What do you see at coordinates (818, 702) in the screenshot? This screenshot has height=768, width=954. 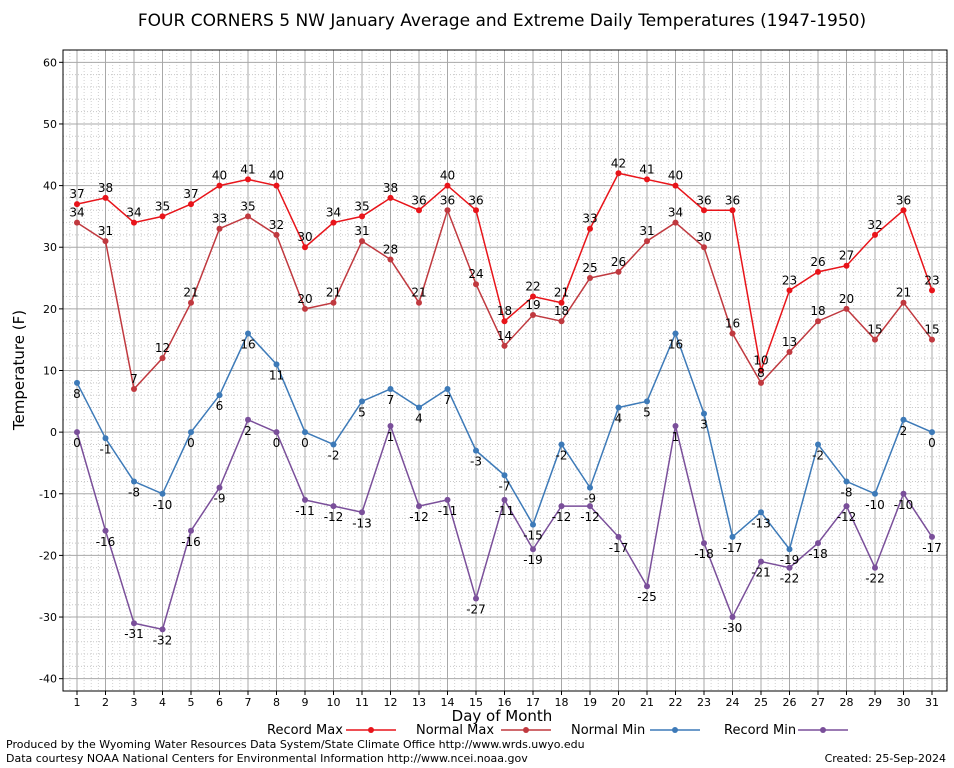 I see `x-tick-label: 27` at bounding box center [818, 702].